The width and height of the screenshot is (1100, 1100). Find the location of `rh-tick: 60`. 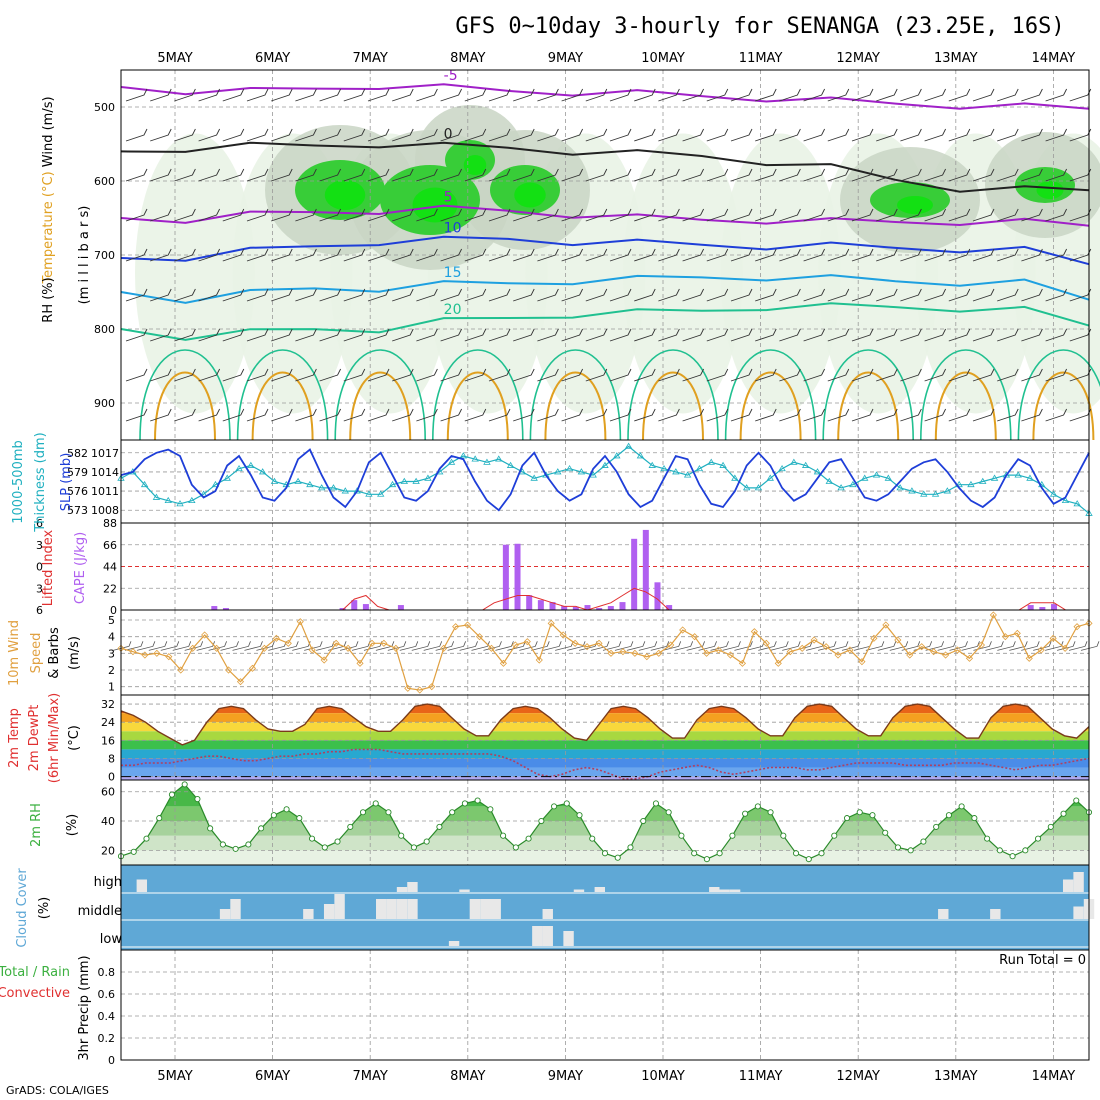

rh-tick: 60 is located at coordinates (108, 792).